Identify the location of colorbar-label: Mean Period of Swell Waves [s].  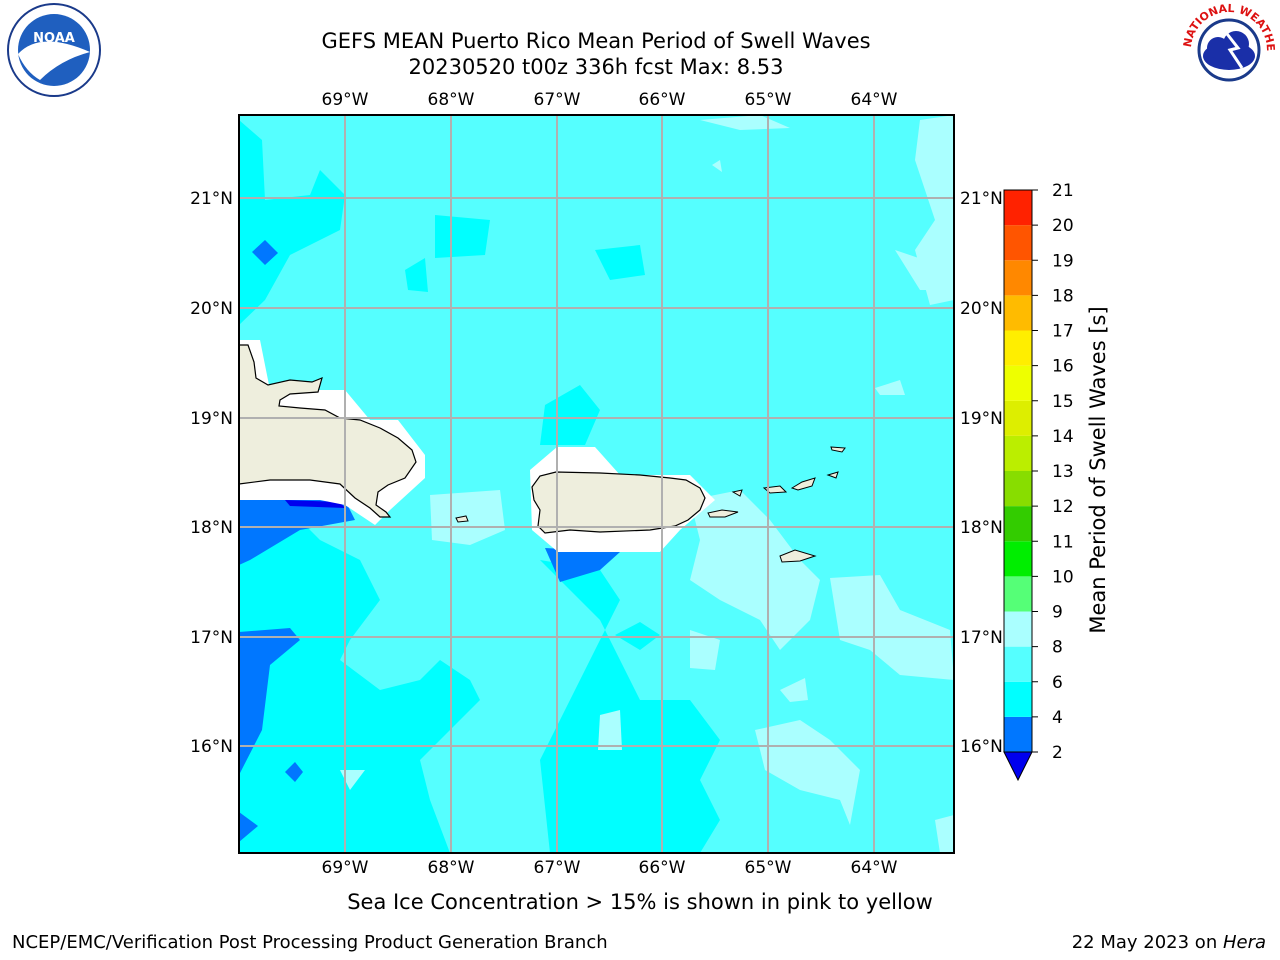
(1098, 470).